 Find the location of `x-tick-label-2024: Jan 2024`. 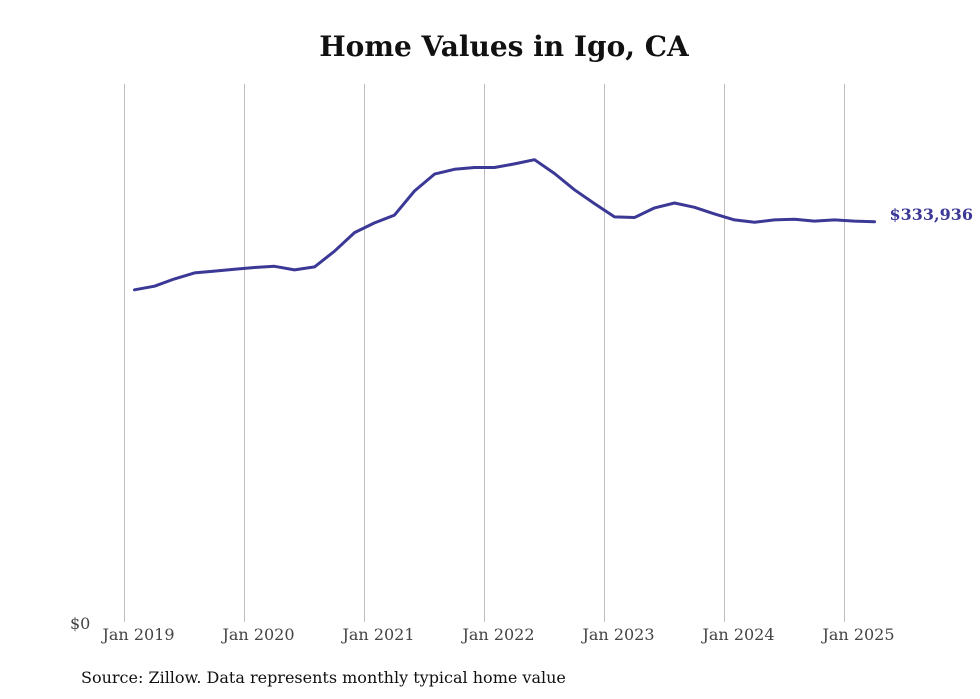

x-tick-label-2024: Jan 2024 is located at coordinates (737, 634).